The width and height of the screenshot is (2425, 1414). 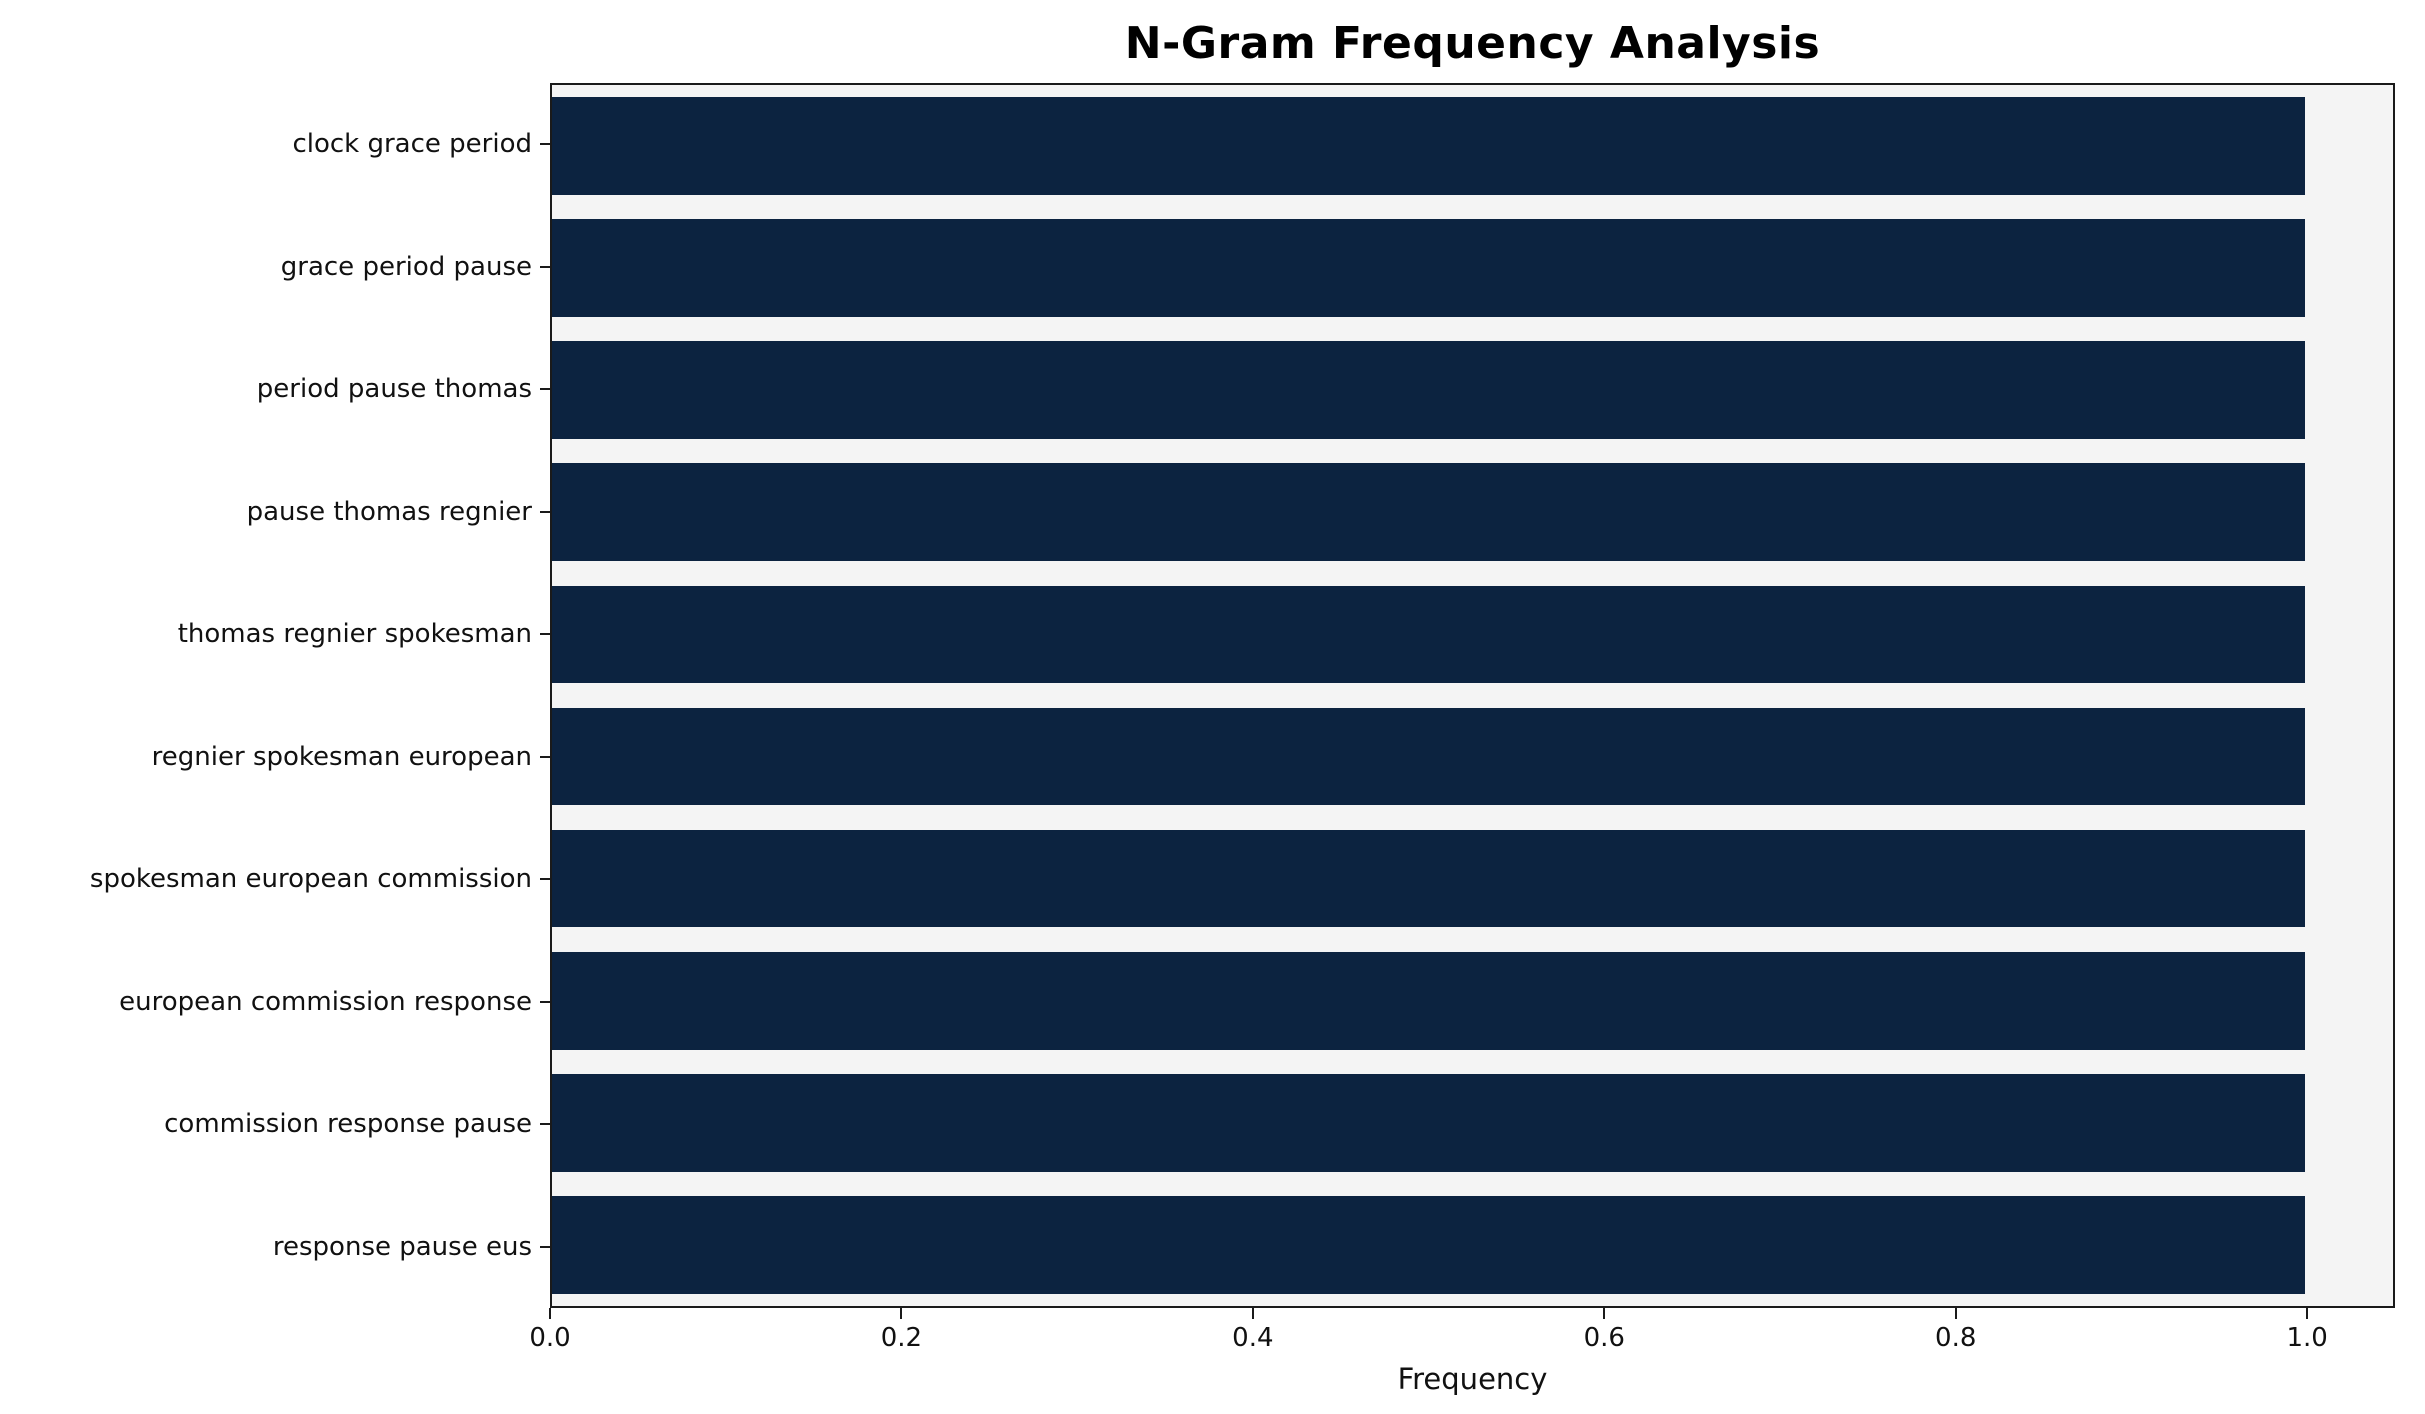 I want to click on x-axis-label: Frequency, so click(x=1472, y=1379).